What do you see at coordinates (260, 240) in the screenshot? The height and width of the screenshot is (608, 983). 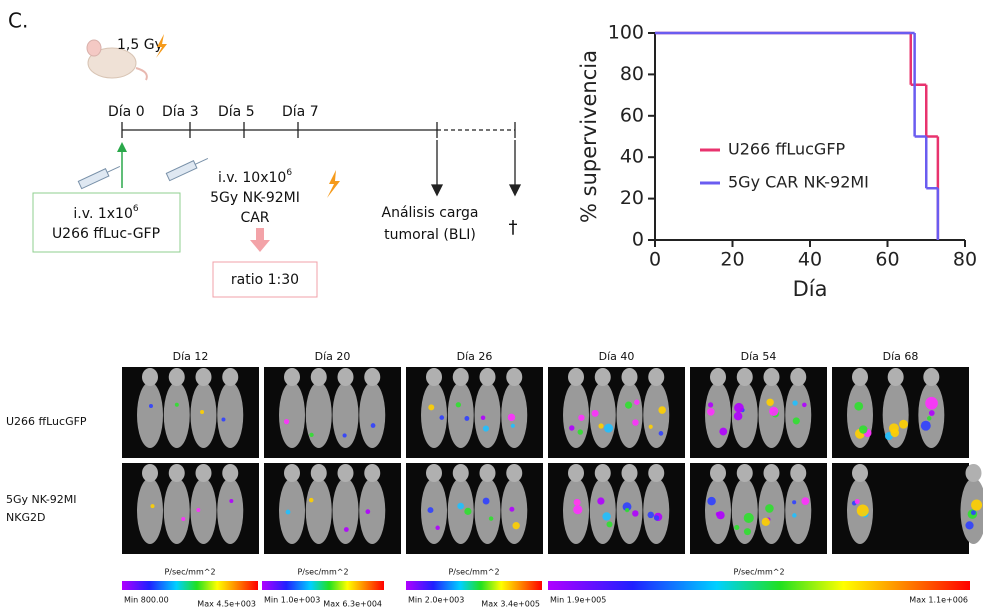 I see `arrow` at bounding box center [260, 240].